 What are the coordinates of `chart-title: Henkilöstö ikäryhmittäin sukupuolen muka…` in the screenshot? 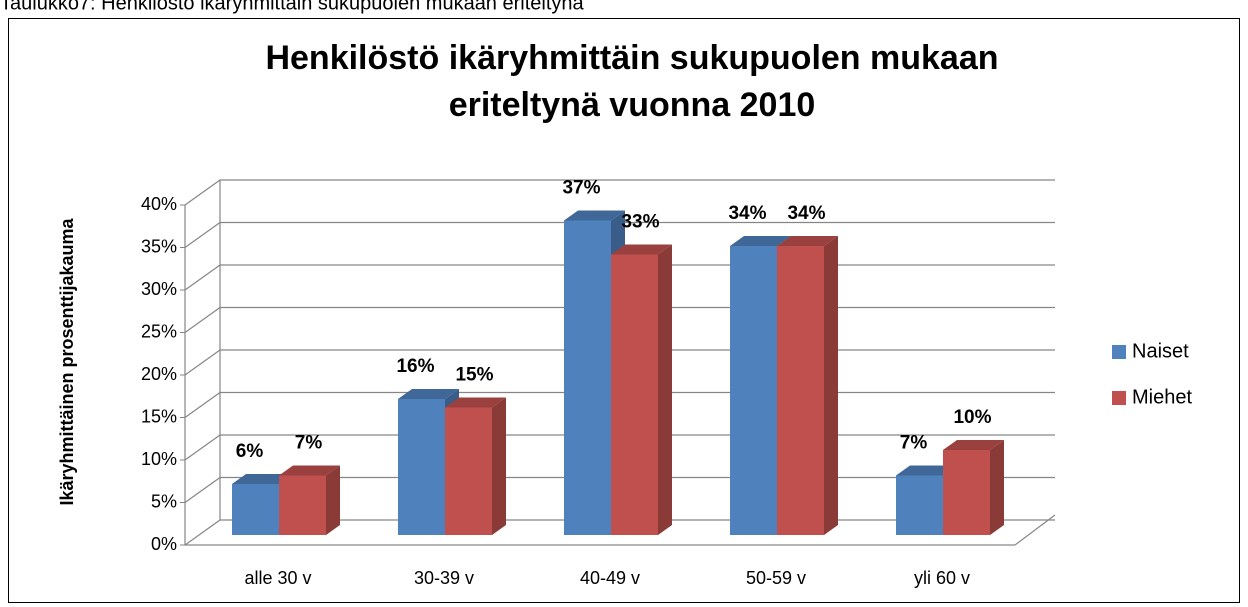 It's located at (631, 81).